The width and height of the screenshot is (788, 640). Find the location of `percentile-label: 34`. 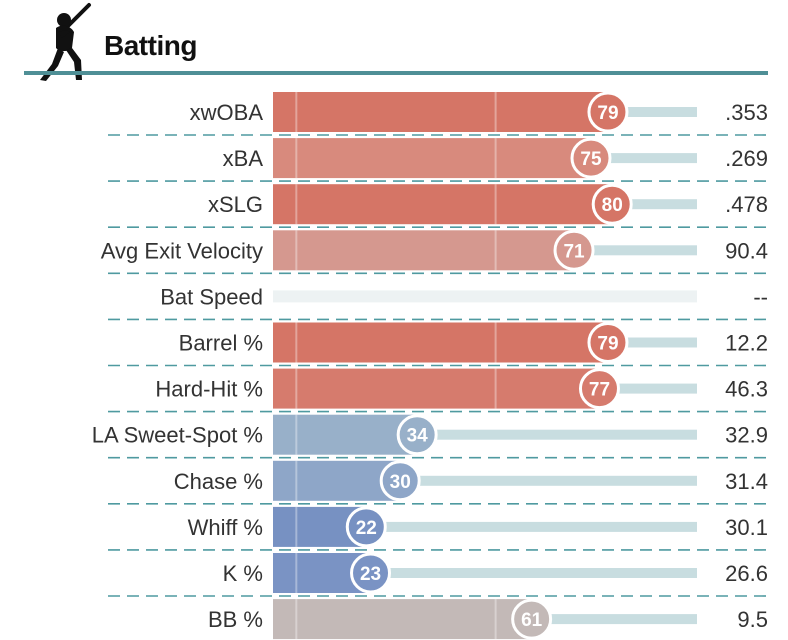

percentile-label: 34 is located at coordinates (418, 436).